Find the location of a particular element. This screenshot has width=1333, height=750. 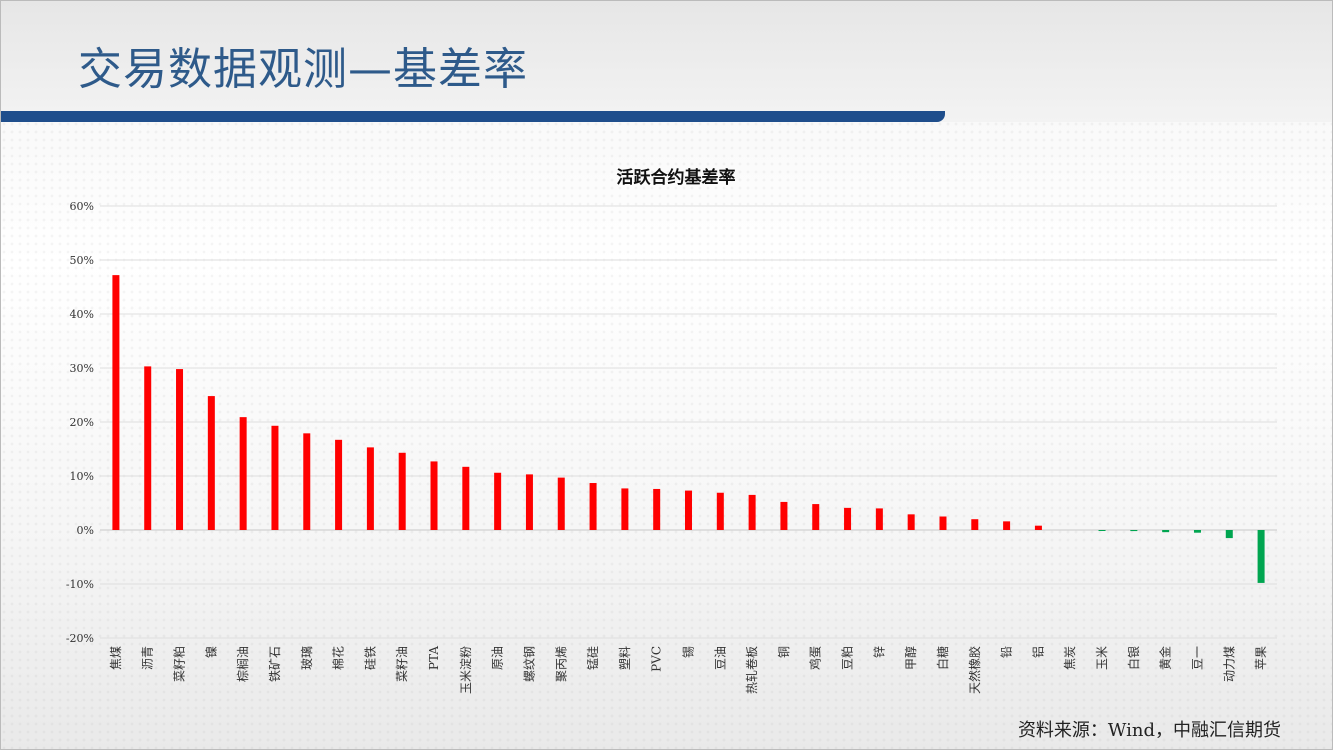

x-category-label: 硅铁 is located at coordinates (370, 658).